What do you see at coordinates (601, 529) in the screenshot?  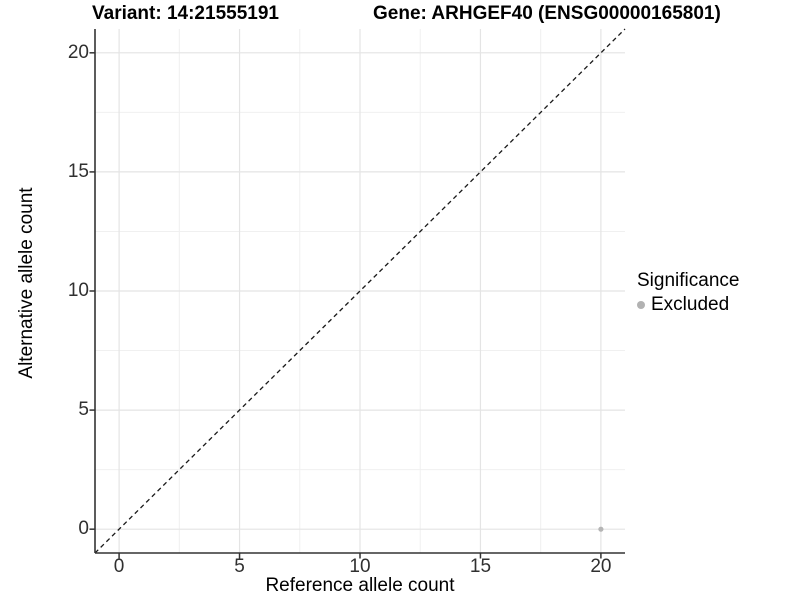 I see `data-point` at bounding box center [601, 529].